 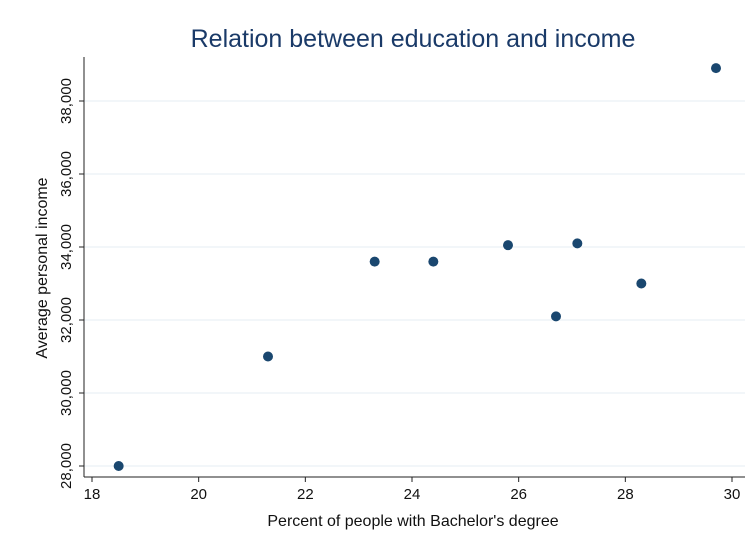 What do you see at coordinates (92, 494) in the screenshot?
I see `x-tick-label: 18` at bounding box center [92, 494].